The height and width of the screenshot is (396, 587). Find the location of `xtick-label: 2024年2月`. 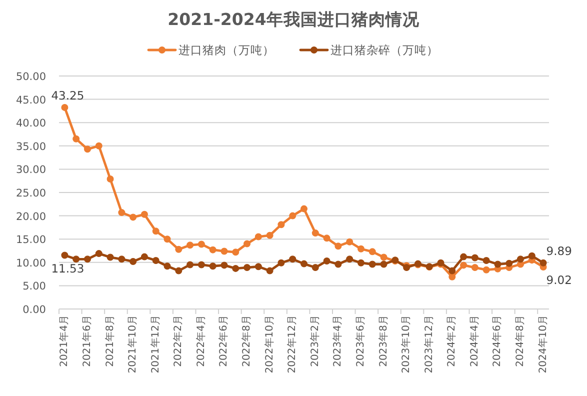

xtick-label: 2024年2月 is located at coordinates (452, 341).